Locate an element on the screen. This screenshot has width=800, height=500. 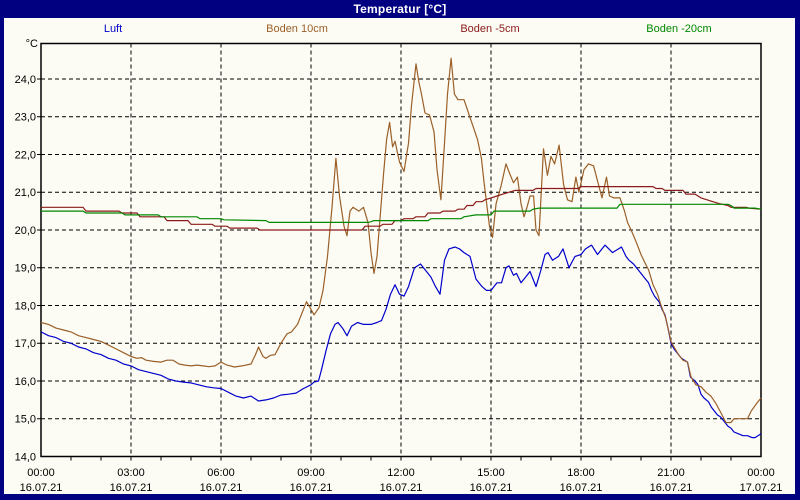
legend-item-boden-10cm: Boden 10cm is located at coordinates (297, 29).